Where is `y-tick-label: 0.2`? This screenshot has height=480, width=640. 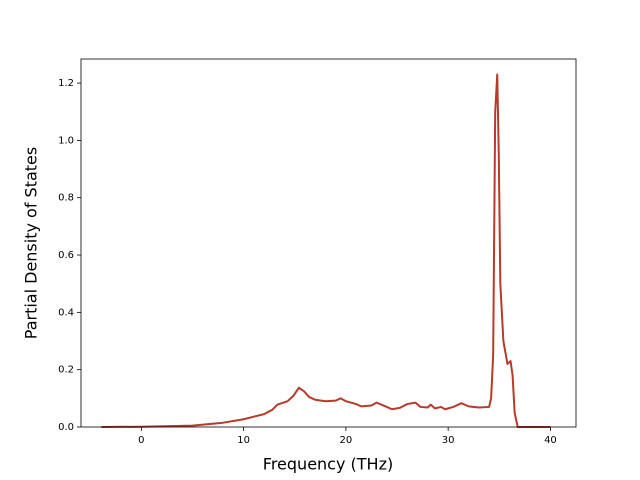 y-tick-label: 0.2 is located at coordinates (66, 370).